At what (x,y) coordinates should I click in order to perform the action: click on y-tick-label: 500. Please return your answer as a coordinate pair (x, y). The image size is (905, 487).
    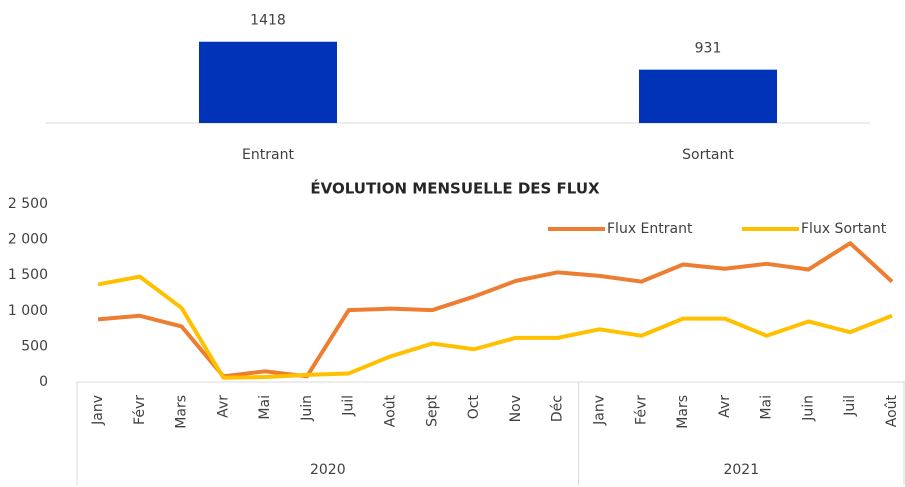
    Looking at the image, I should click on (34, 346).